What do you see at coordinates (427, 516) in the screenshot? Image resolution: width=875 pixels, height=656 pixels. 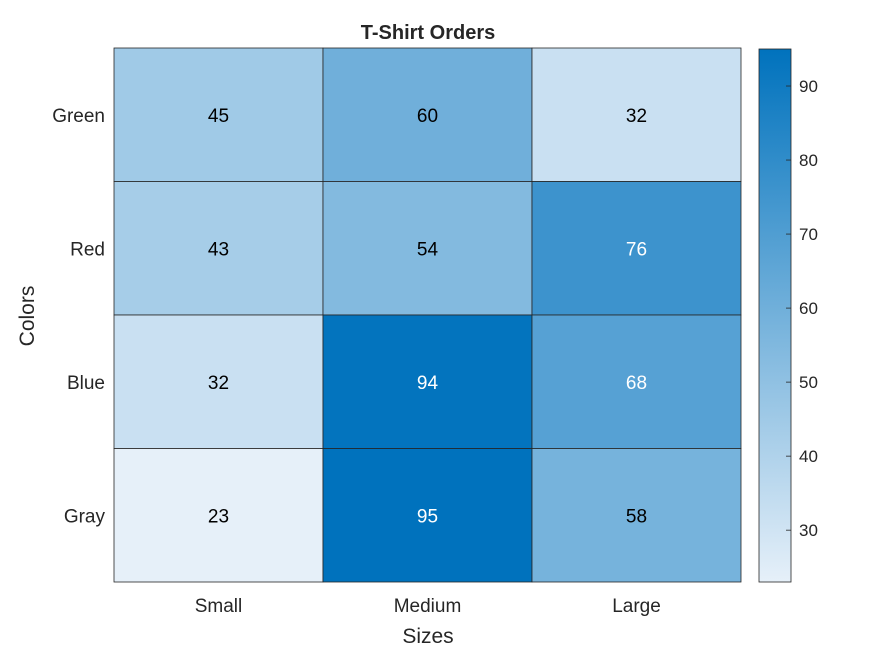 I see `cell-value-label: 95` at bounding box center [427, 516].